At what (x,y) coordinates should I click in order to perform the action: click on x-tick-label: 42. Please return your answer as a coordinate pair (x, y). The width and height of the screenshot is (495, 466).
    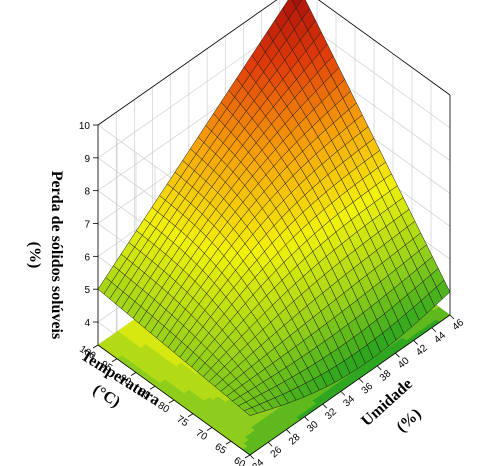
    Looking at the image, I should click on (422, 350).